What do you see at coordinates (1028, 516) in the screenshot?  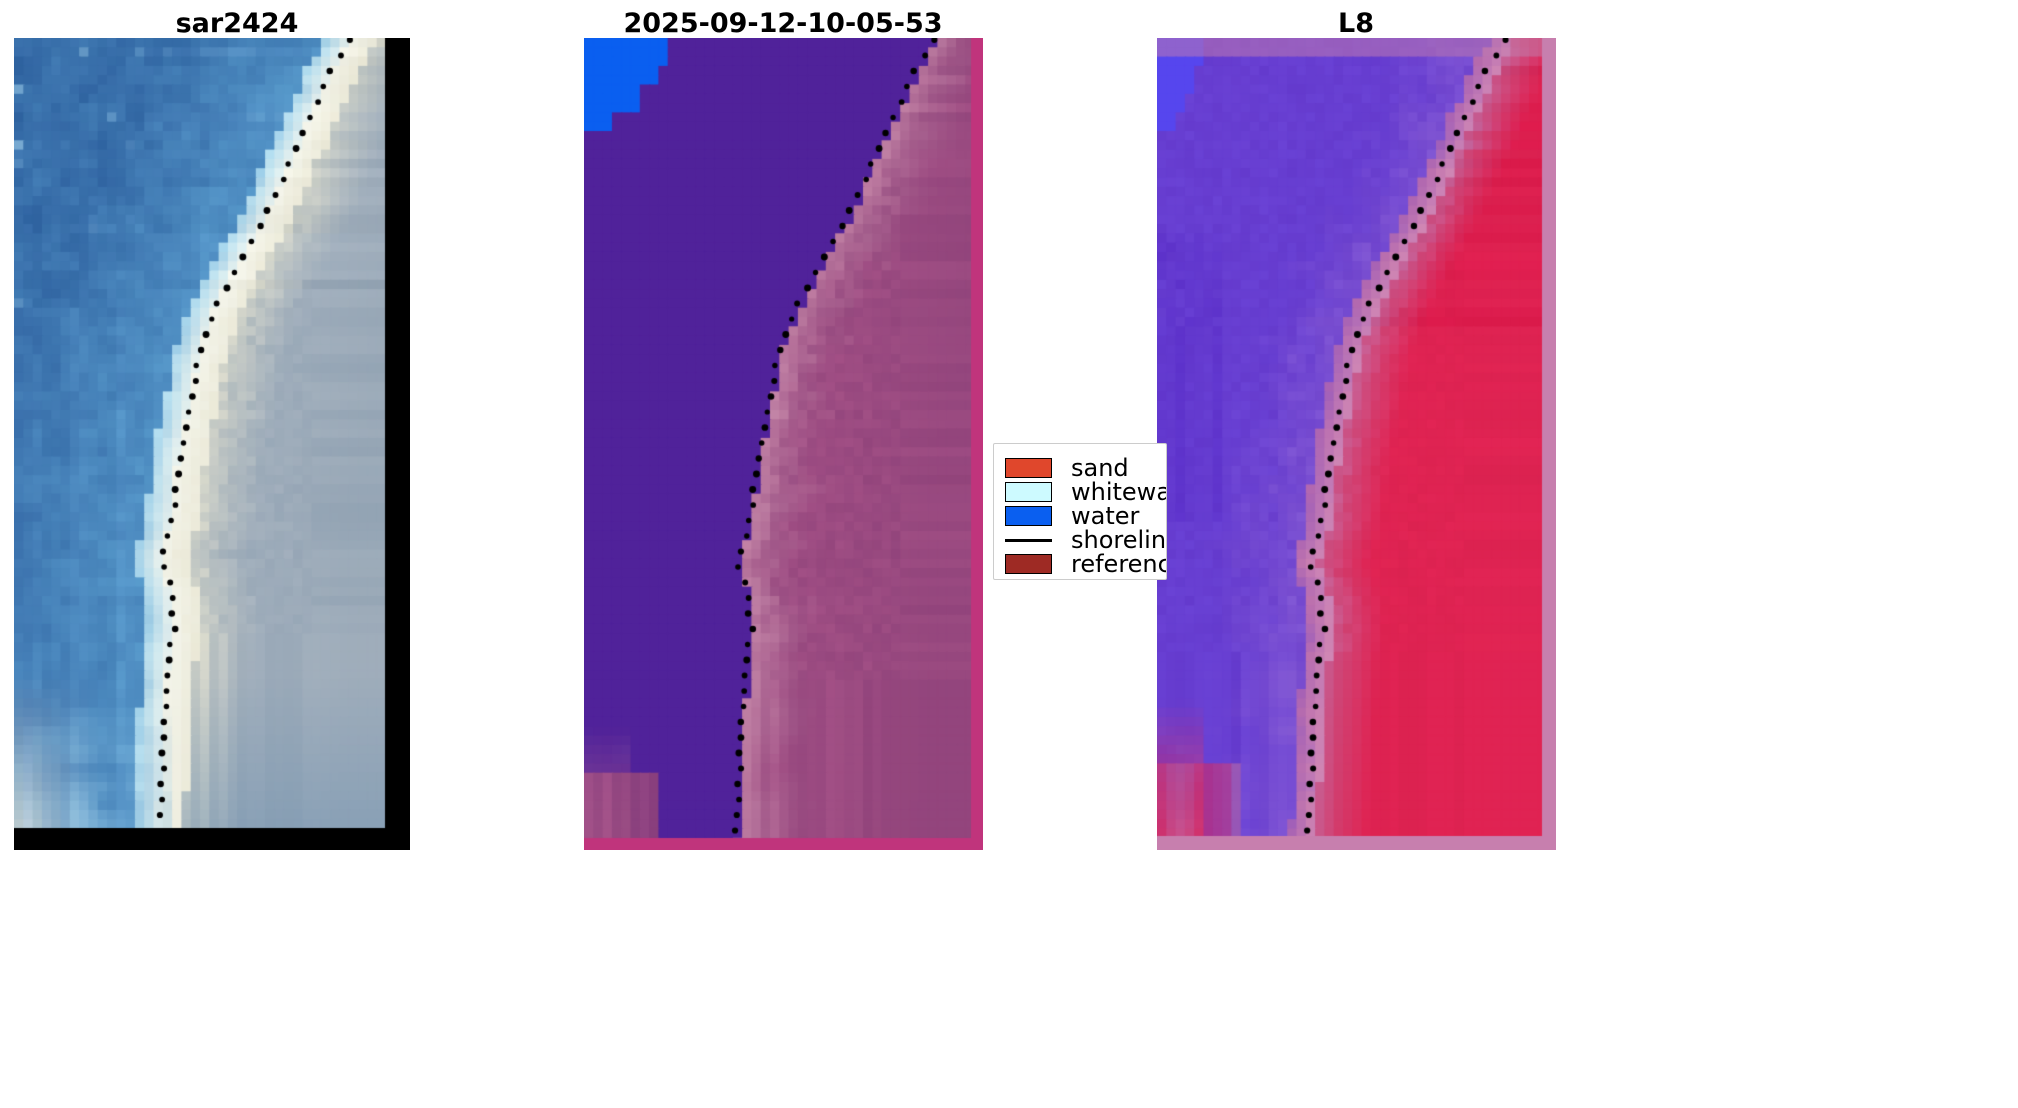 I see `legend-swatch-water` at bounding box center [1028, 516].